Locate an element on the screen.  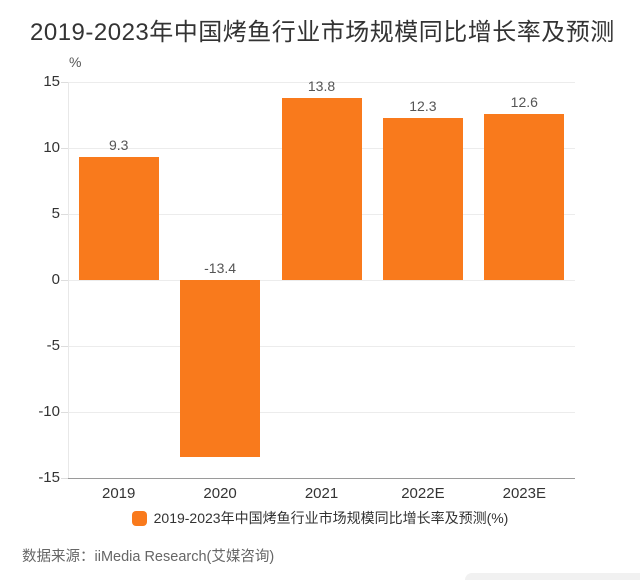
x-tick-label: 2023E is located at coordinates (524, 493).